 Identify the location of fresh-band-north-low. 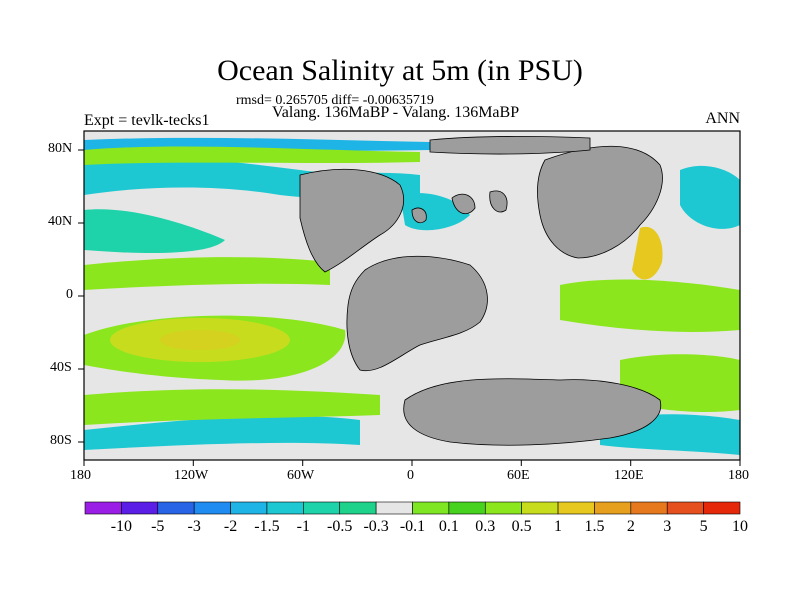
(154, 231).